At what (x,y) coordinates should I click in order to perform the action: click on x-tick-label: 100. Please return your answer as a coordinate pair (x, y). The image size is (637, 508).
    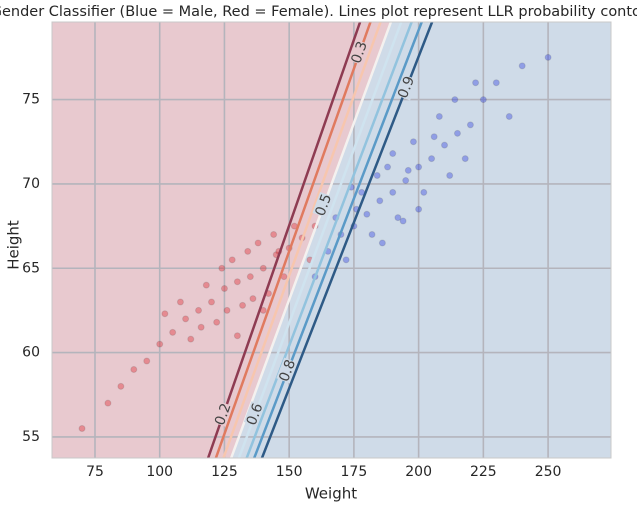
    Looking at the image, I should click on (159, 472).